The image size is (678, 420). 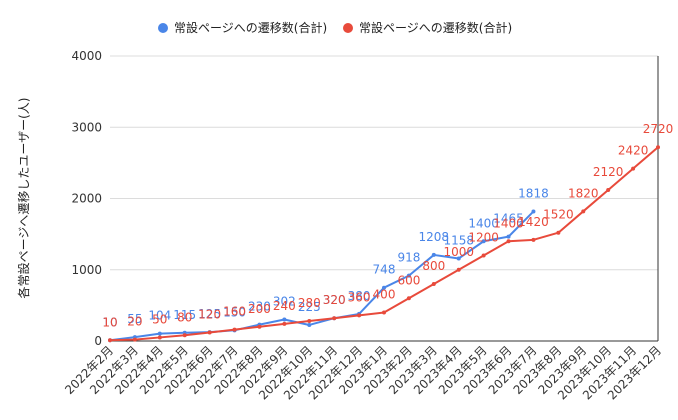 I want to click on legend: 常設ページへの遷移数(合計) 常設ページへの遷移数(合計), so click(x=335, y=27).